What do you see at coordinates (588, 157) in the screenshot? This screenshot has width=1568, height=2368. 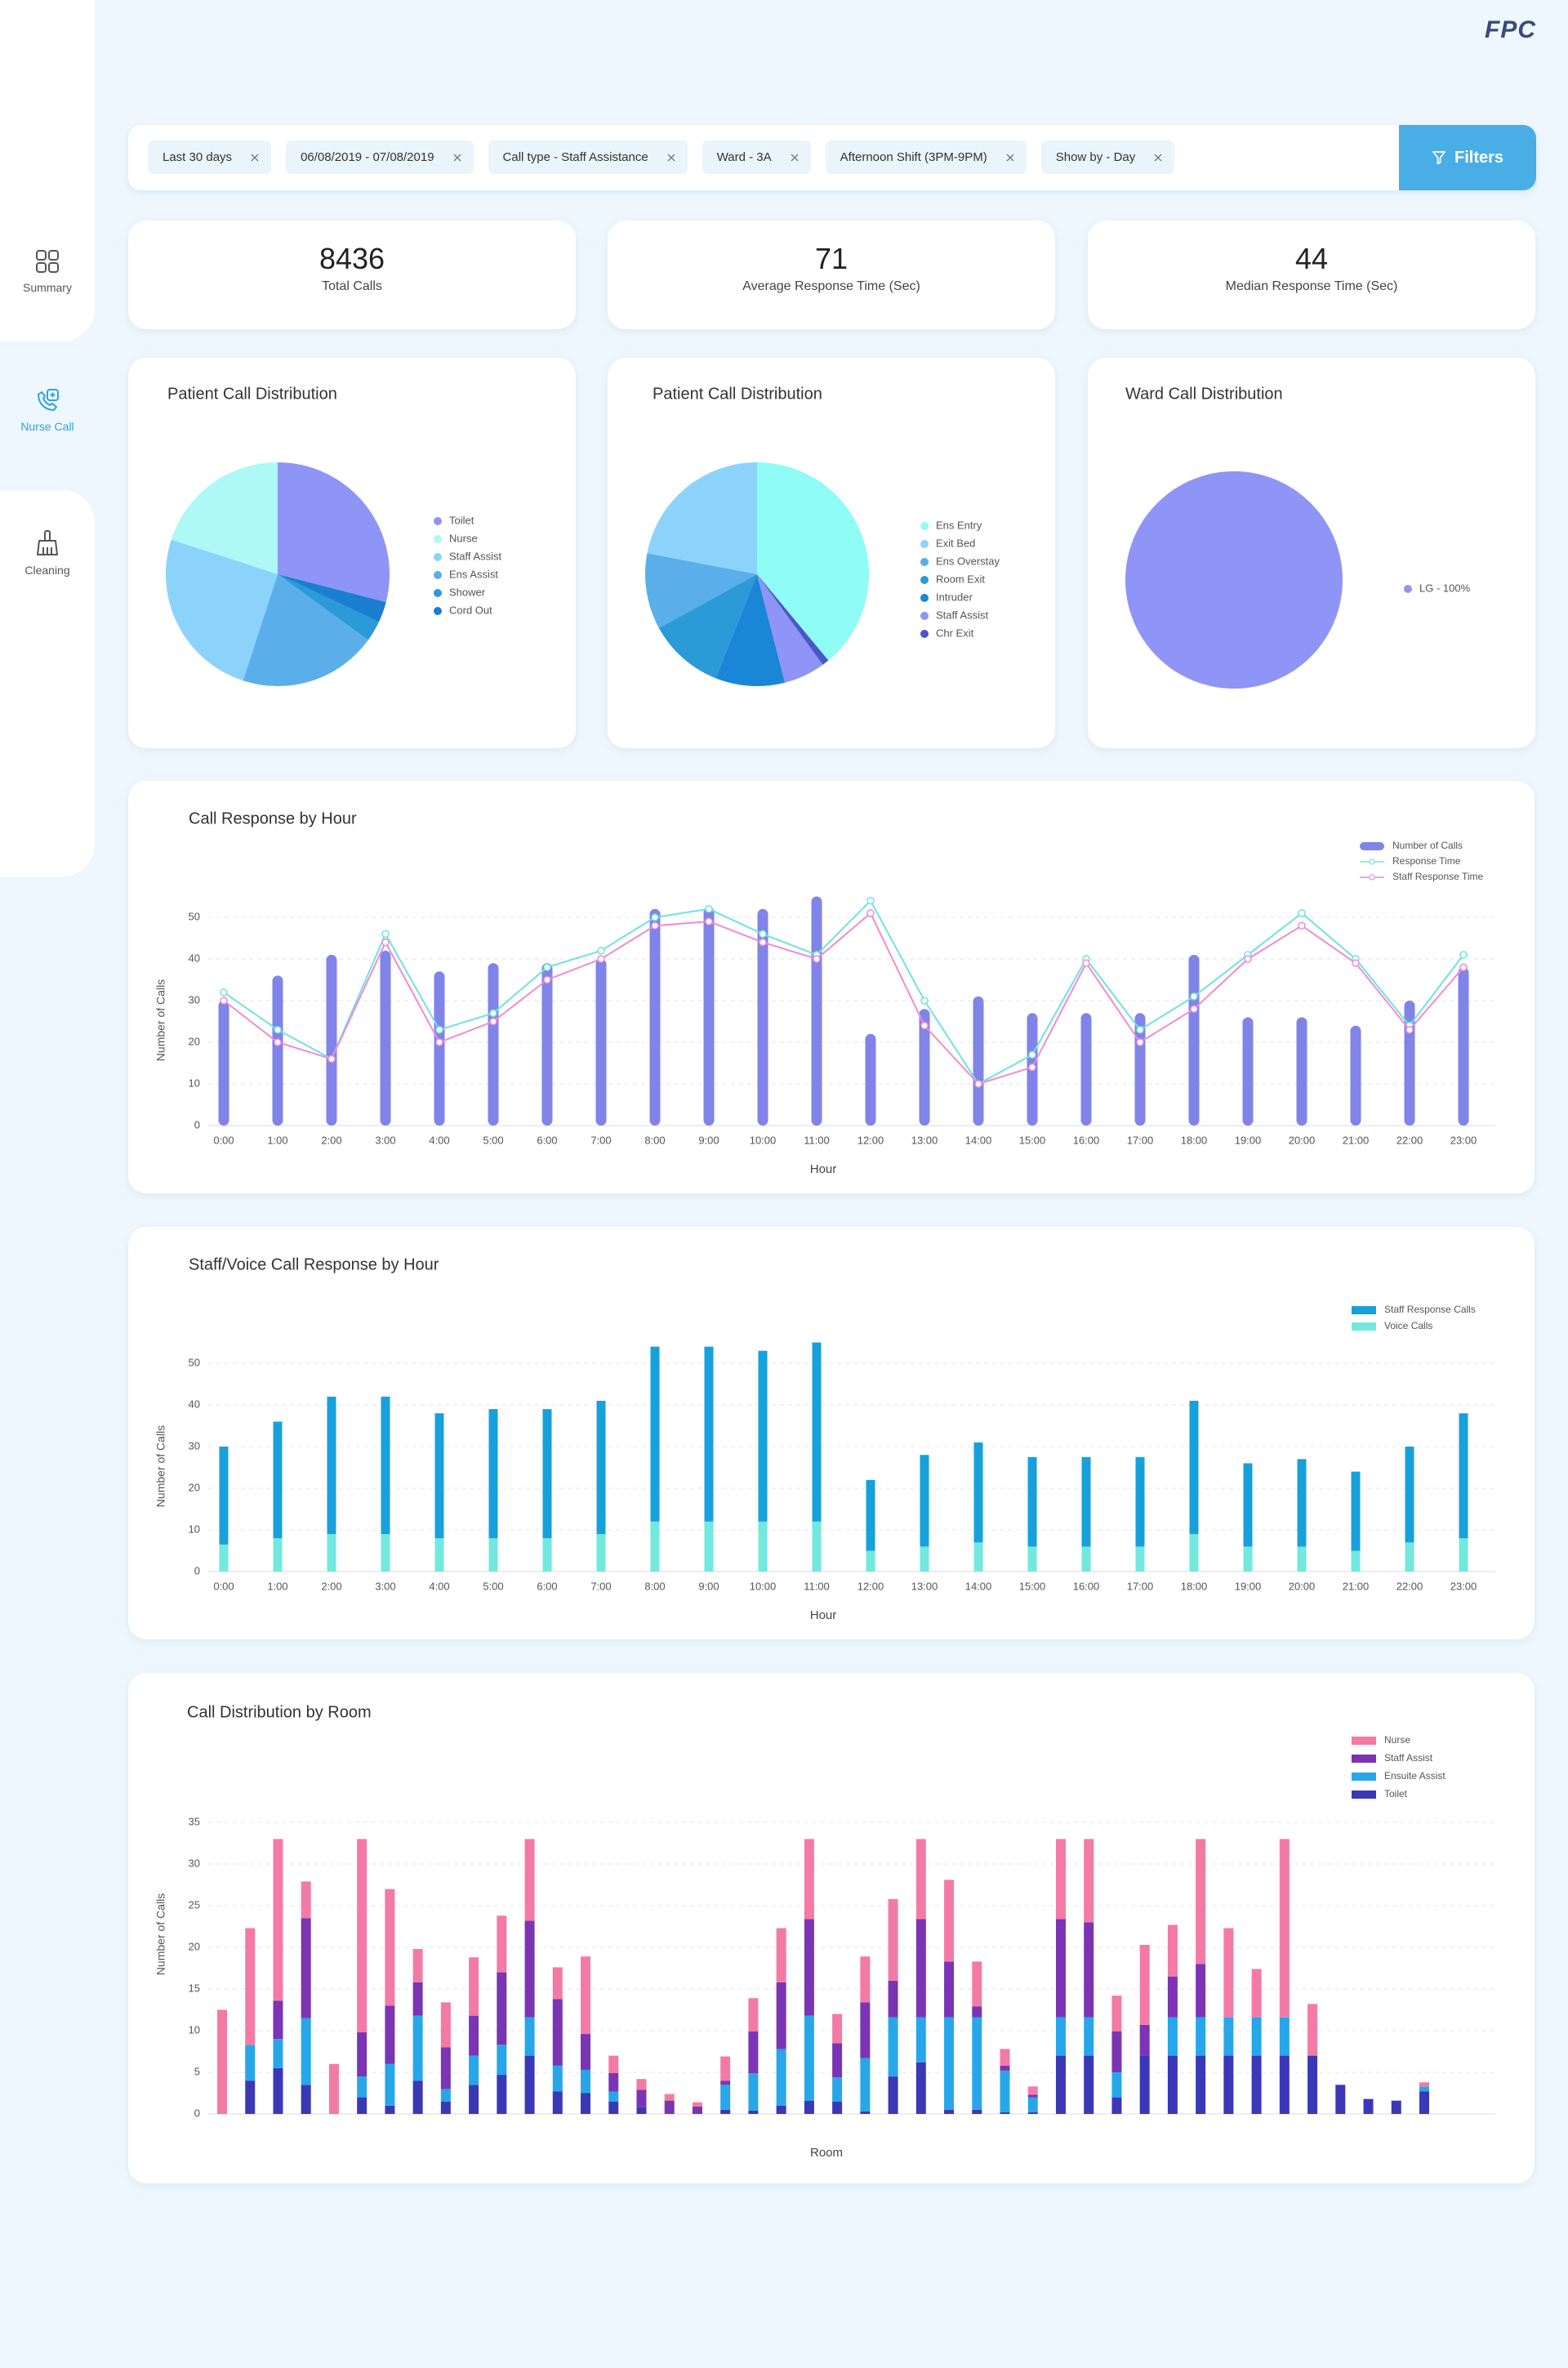 I see `filter-chip: Call type - Staff Assistance` at bounding box center [588, 157].